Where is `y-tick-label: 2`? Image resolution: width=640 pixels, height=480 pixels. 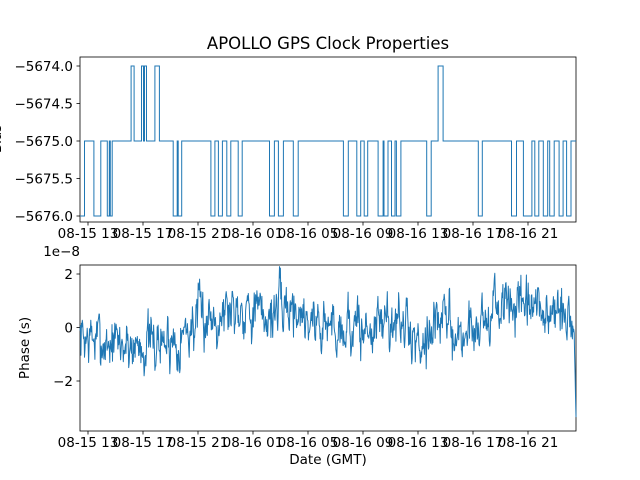 y-tick-label: 2 is located at coordinates (68, 275).